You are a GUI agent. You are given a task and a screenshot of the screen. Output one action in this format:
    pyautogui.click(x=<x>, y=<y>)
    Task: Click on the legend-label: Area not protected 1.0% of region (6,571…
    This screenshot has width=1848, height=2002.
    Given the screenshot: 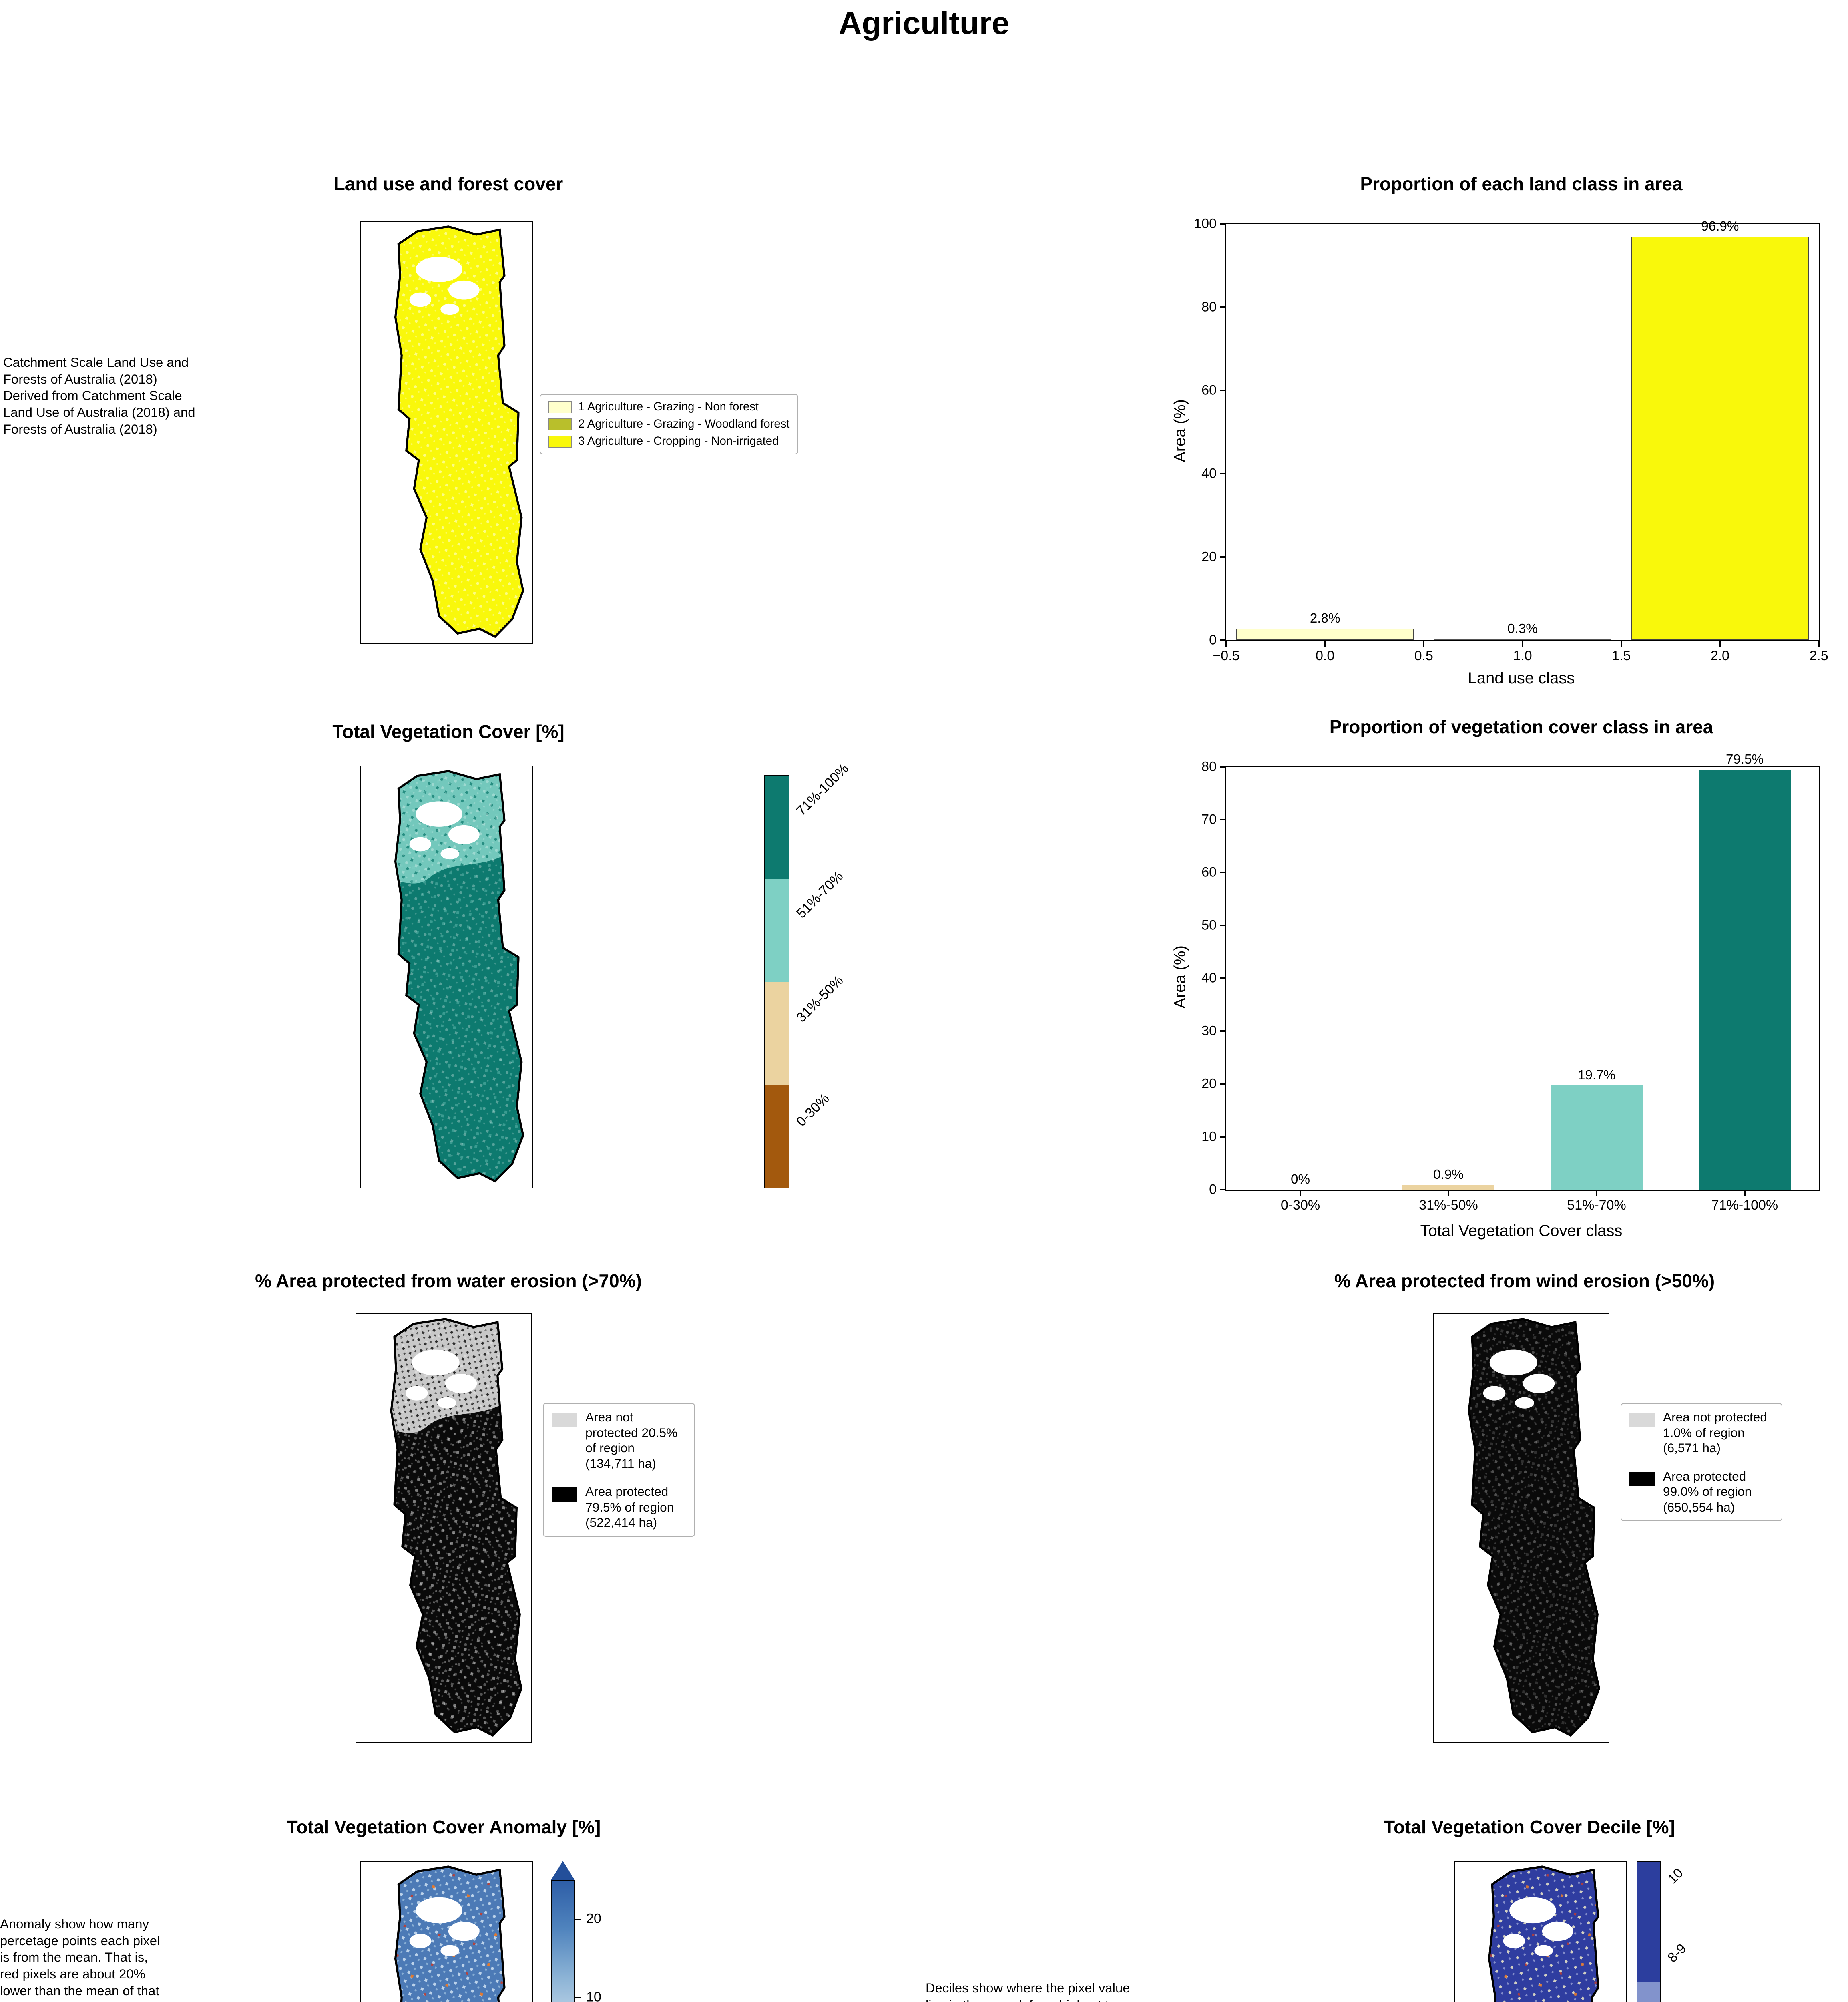 What is the action you would take?
    pyautogui.click(x=1715, y=1432)
    